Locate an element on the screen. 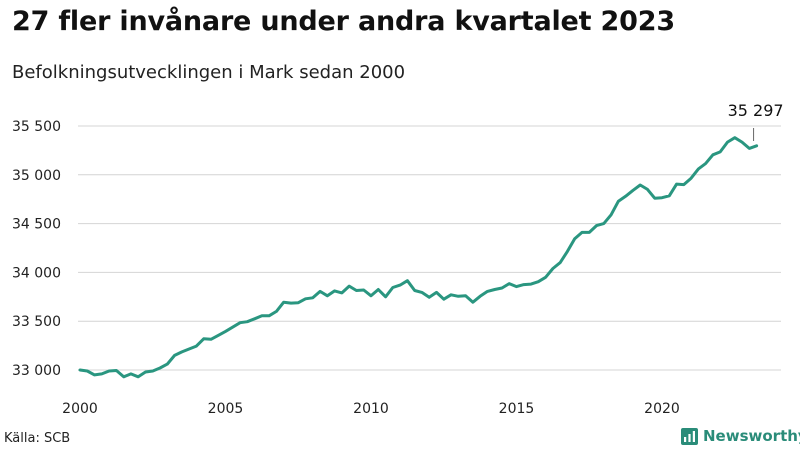 The width and height of the screenshot is (800, 450). x-tick-label: 2020 is located at coordinates (662, 409).